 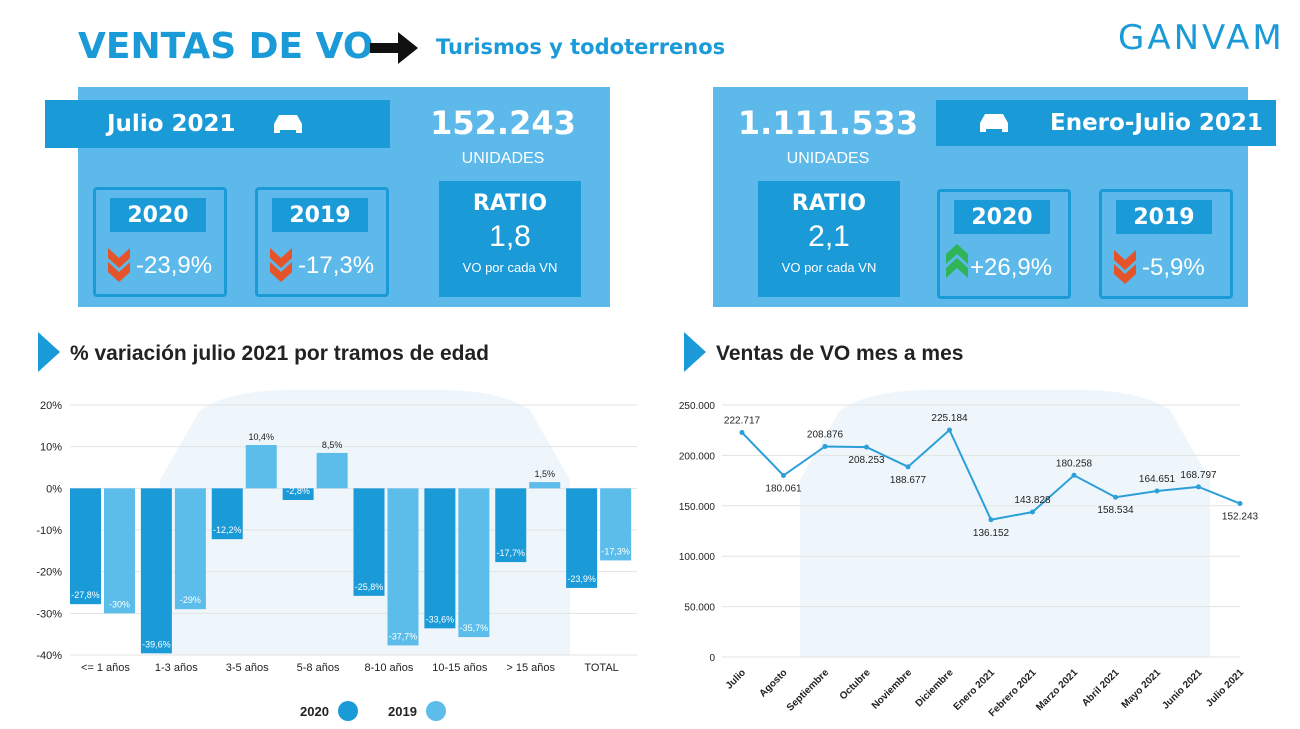 What do you see at coordinates (388, 668) in the screenshot?
I see `x-tick-label: 8-10 años` at bounding box center [388, 668].